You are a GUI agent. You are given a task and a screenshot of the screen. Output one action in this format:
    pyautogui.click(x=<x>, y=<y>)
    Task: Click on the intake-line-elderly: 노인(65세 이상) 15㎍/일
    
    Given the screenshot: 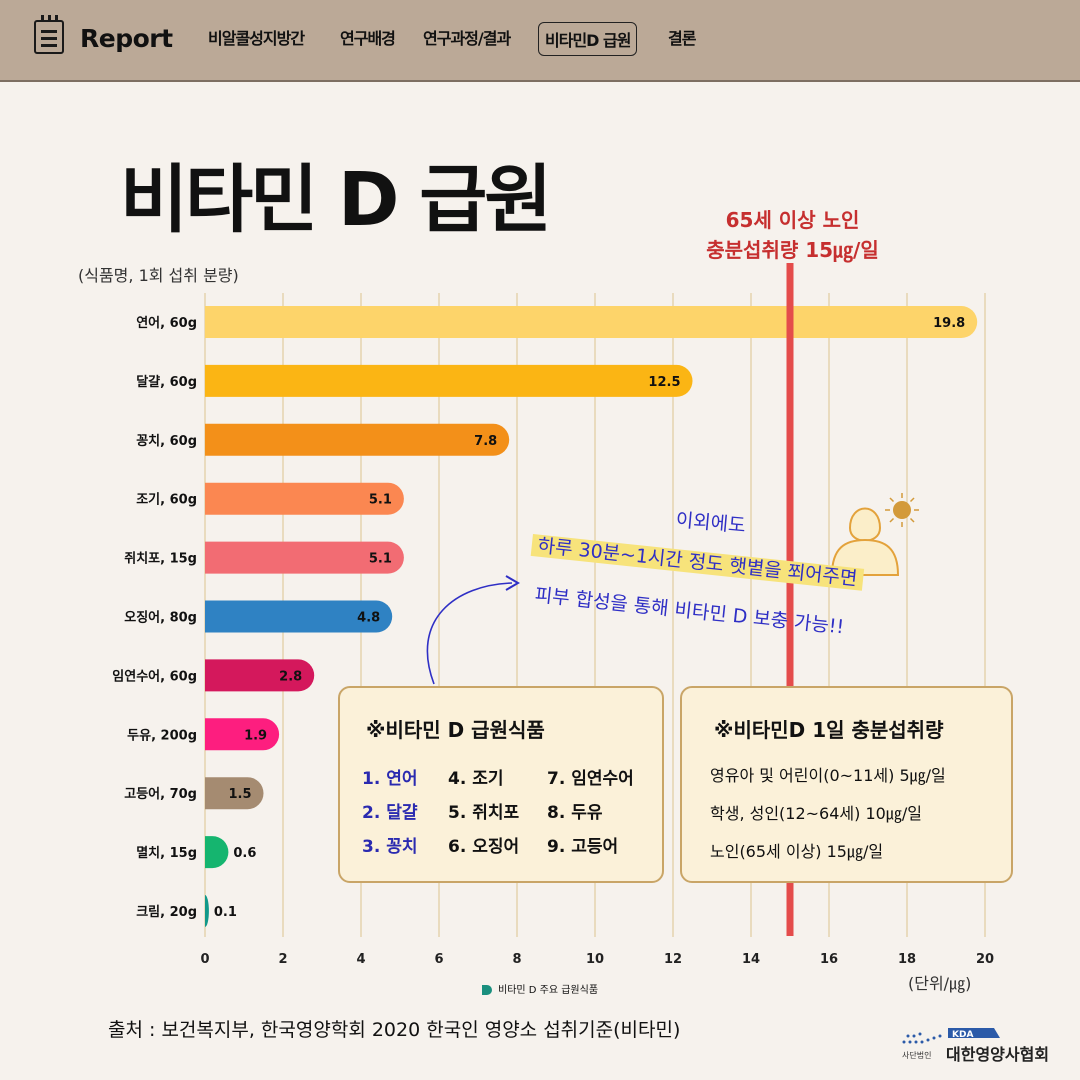 What is the action you would take?
    pyautogui.click(x=797, y=851)
    